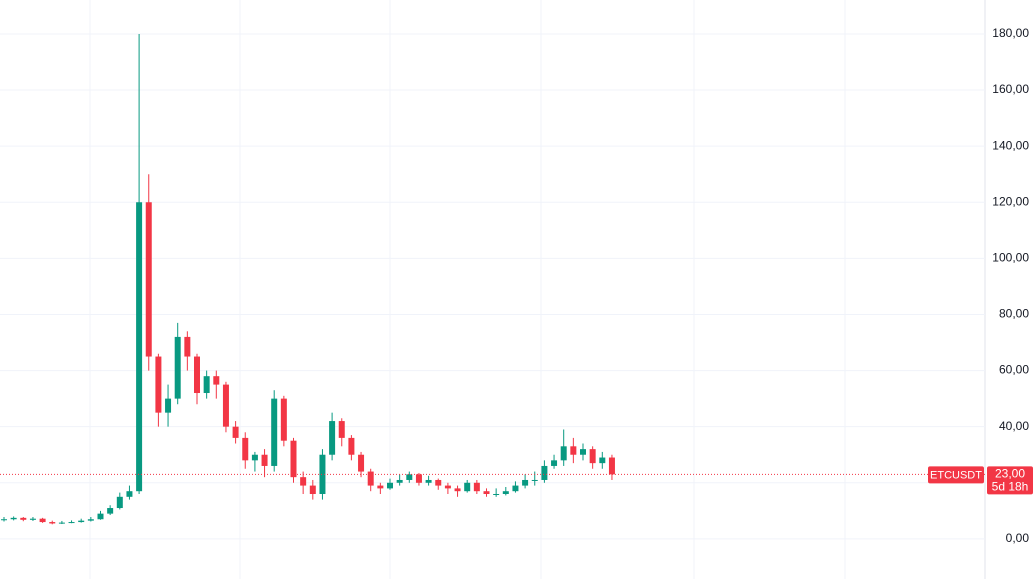 This screenshot has width=1036, height=579. Describe the element at coordinates (1010, 201) in the screenshot. I see `y-tick-label: 120,00` at that location.